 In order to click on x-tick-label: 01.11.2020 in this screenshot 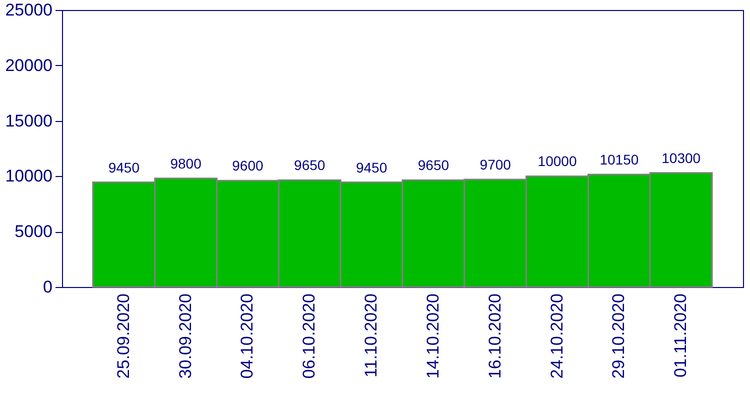, I will do `click(680, 336)`.